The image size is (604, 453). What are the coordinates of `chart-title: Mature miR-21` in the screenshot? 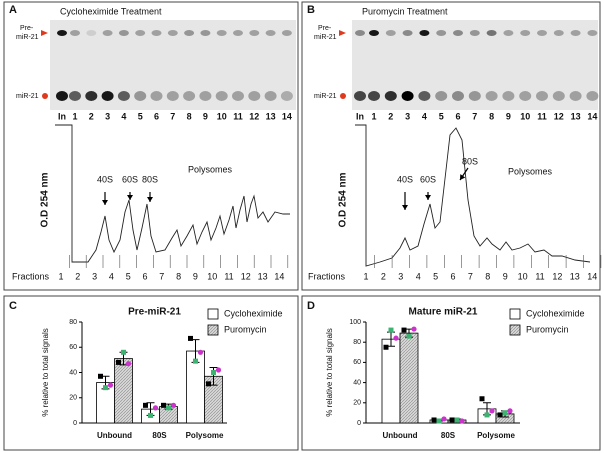 It's located at (443, 312).